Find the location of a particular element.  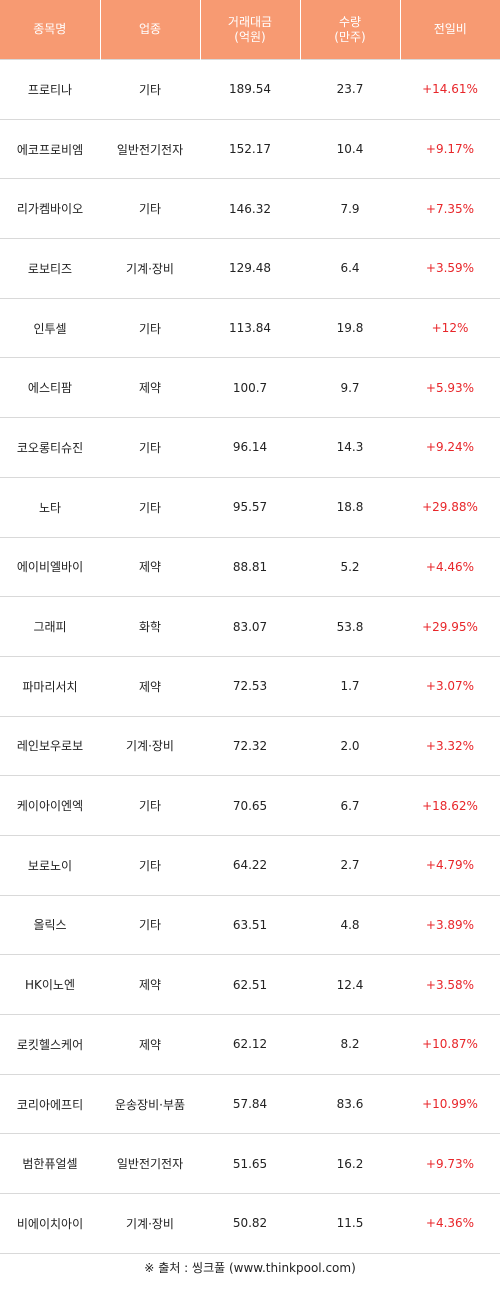

header-volume-line2: (만주) is located at coordinates (350, 36).